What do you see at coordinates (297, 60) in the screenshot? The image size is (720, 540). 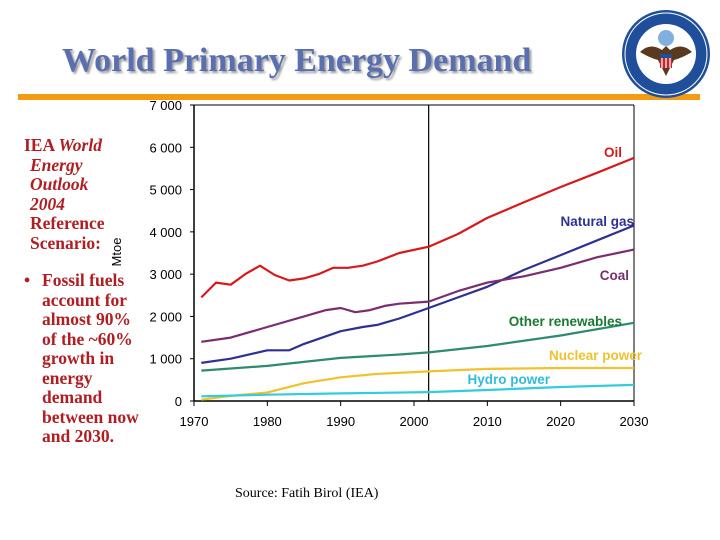 I see `slide-title: World Primary Energy Demand` at bounding box center [297, 60].